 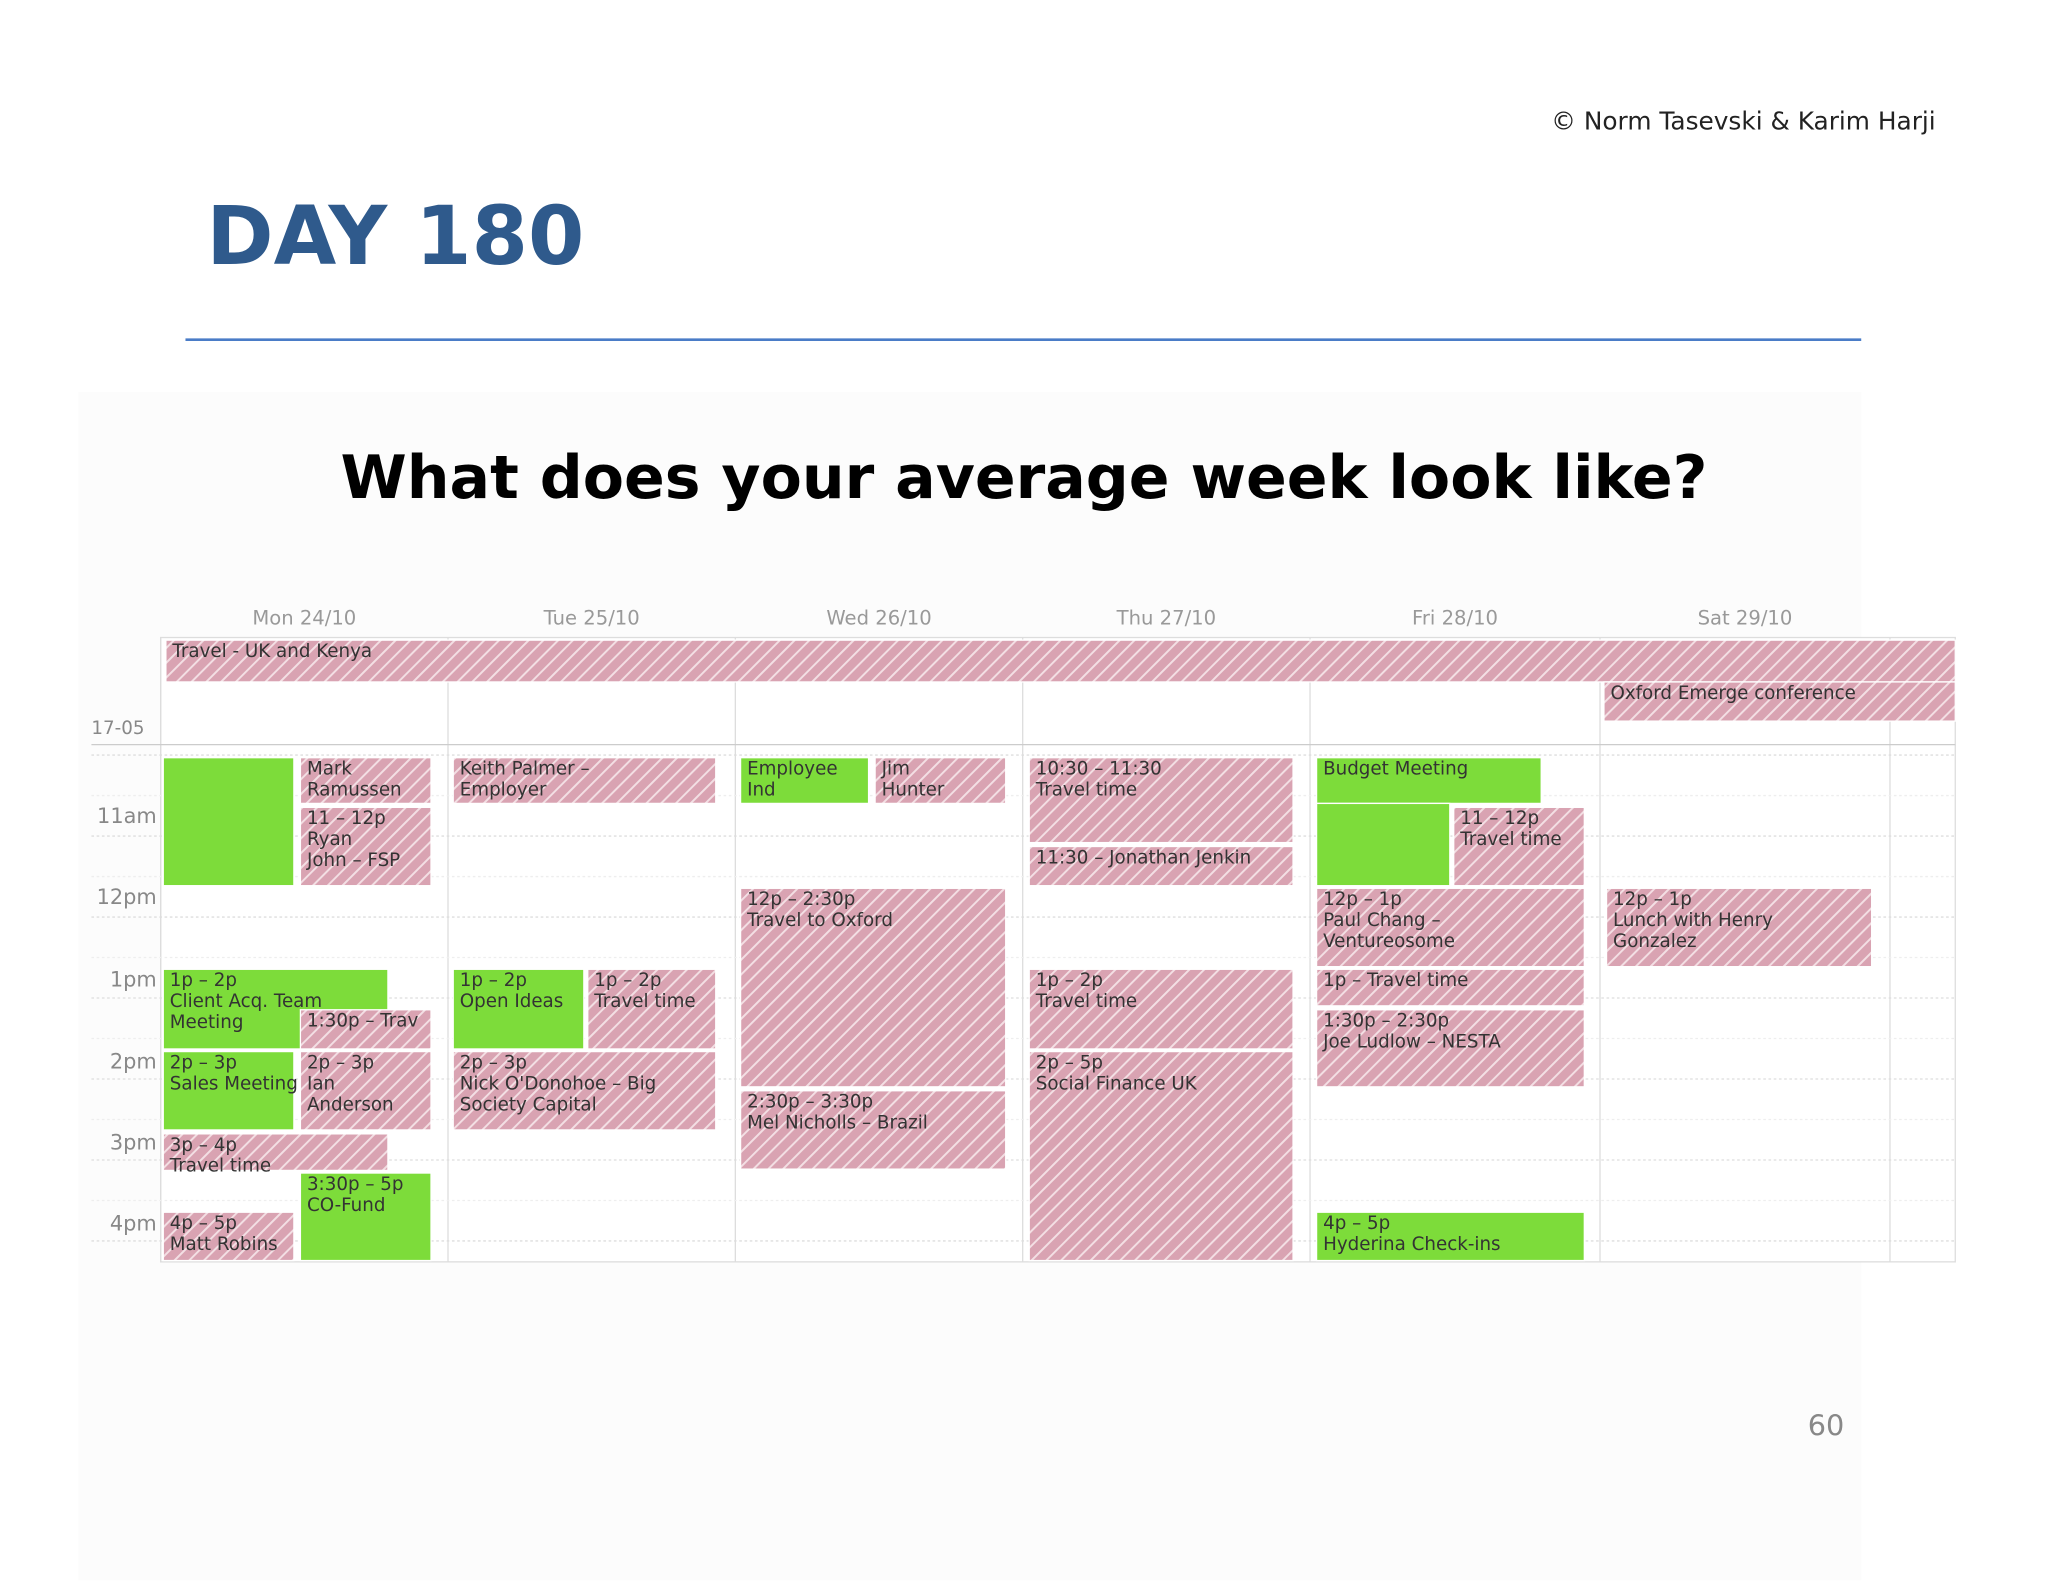 What do you see at coordinates (127, 897) in the screenshot?
I see `hour-label: 12pm` at bounding box center [127, 897].